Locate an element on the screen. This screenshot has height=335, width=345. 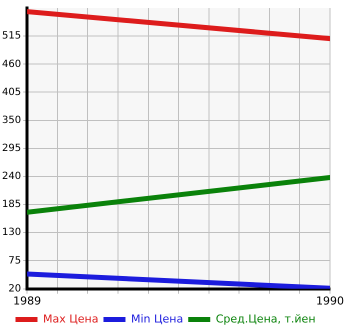
y-tick-label: 130 is located at coordinates (12, 232).